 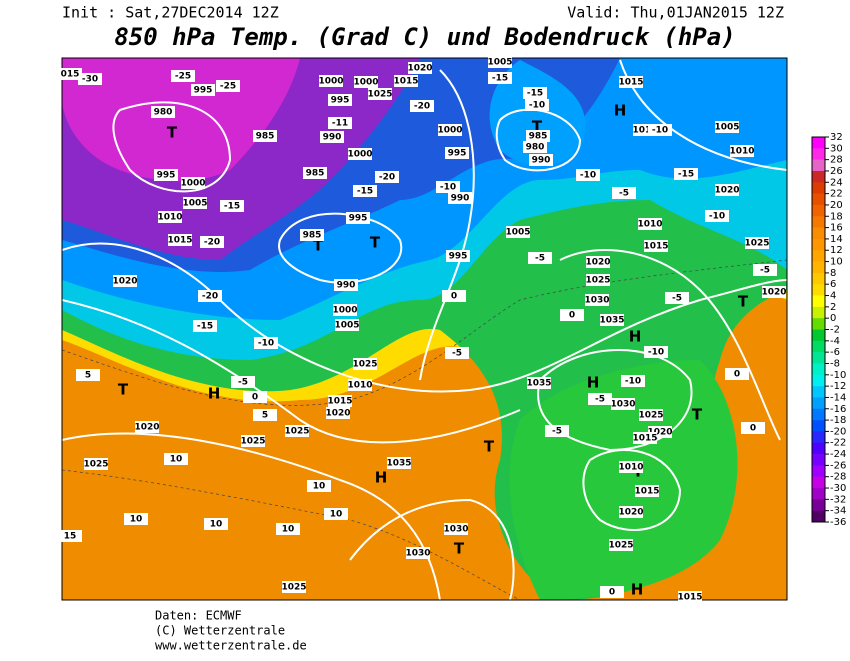 What do you see at coordinates (836, 194) in the screenshot?
I see `colorbar-label: 22` at bounding box center [836, 194].